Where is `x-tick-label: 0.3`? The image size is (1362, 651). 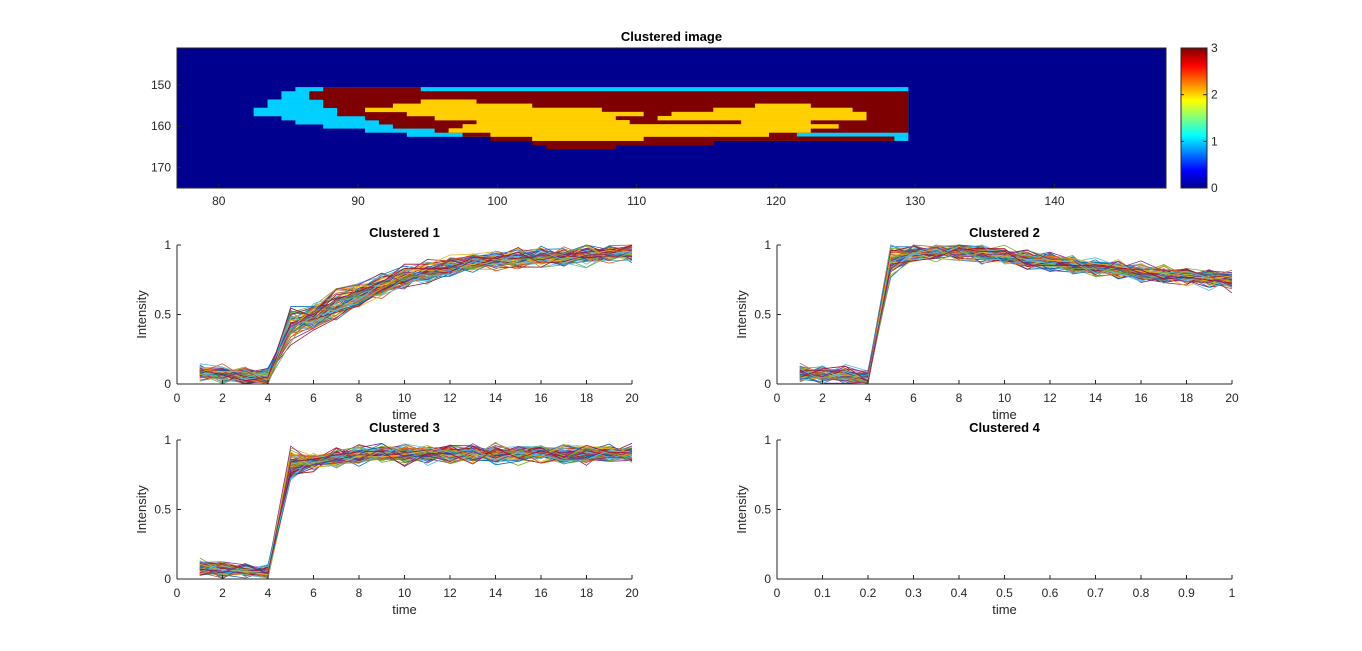 x-tick-label: 0.3 is located at coordinates (913, 593).